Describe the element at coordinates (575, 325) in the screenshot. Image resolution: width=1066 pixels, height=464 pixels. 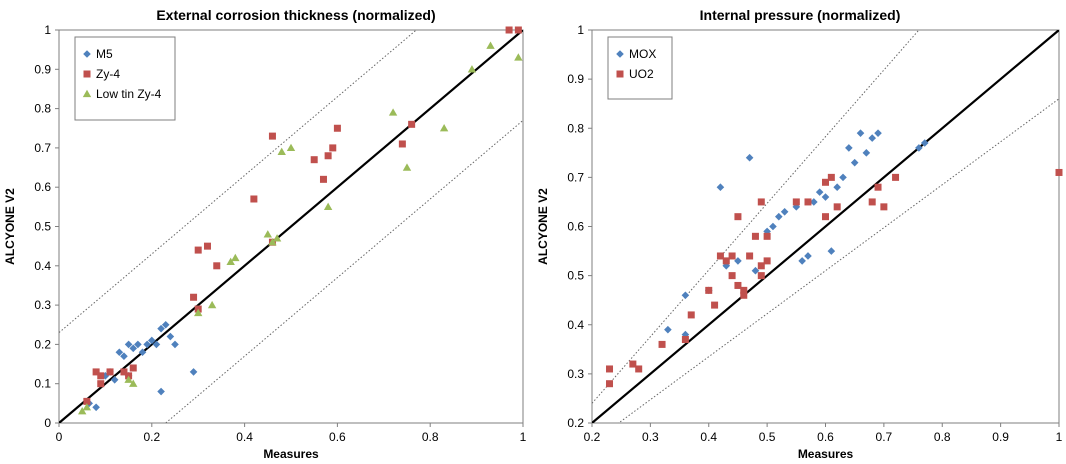
I see `y-tick-label: 0.4` at that location.